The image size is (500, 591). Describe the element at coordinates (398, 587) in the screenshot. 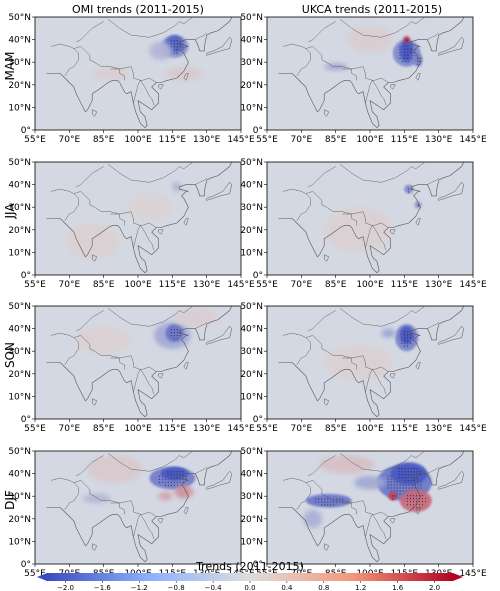

I see `colorbar-tick-label: 1.6` at that location.